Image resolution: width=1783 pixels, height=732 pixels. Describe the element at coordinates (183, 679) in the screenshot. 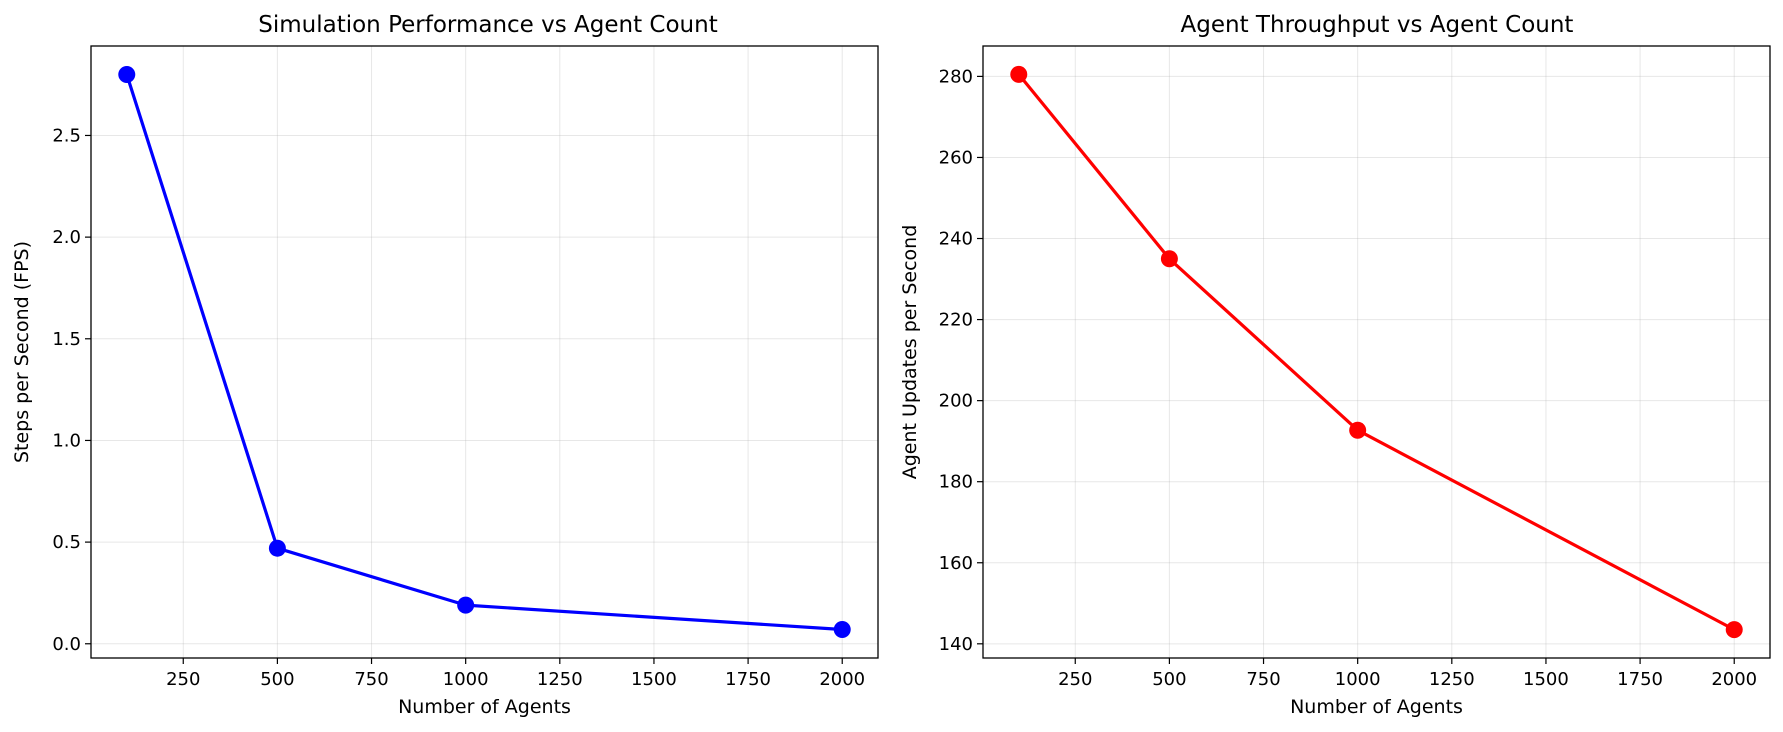

I see `fps-chart-xtick-label: 250` at that location.